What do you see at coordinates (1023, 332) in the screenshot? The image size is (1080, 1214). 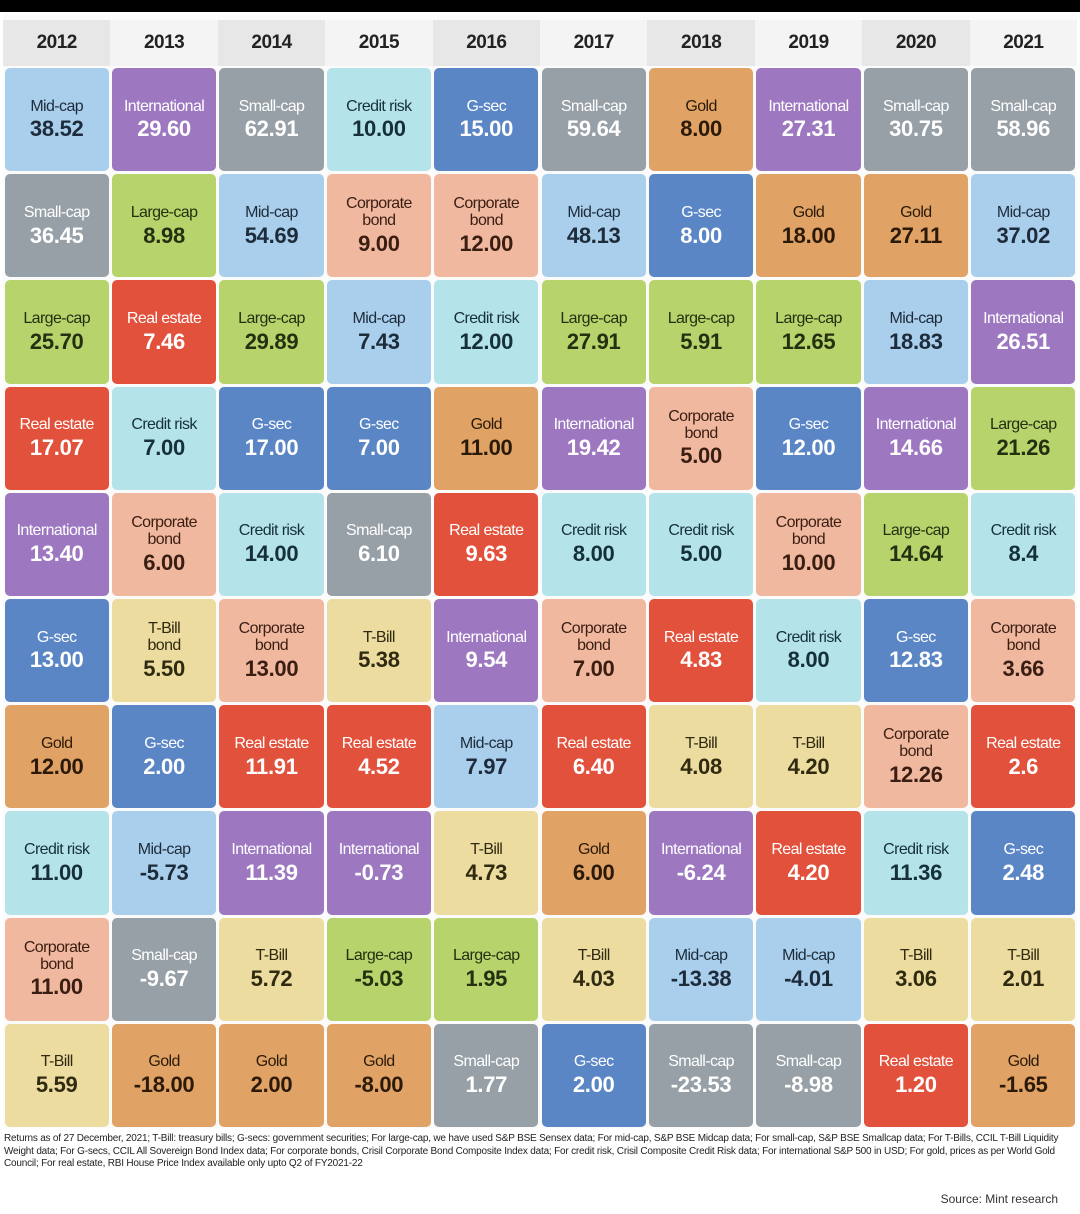 I see `asset-cell: International 26.51` at bounding box center [1023, 332].